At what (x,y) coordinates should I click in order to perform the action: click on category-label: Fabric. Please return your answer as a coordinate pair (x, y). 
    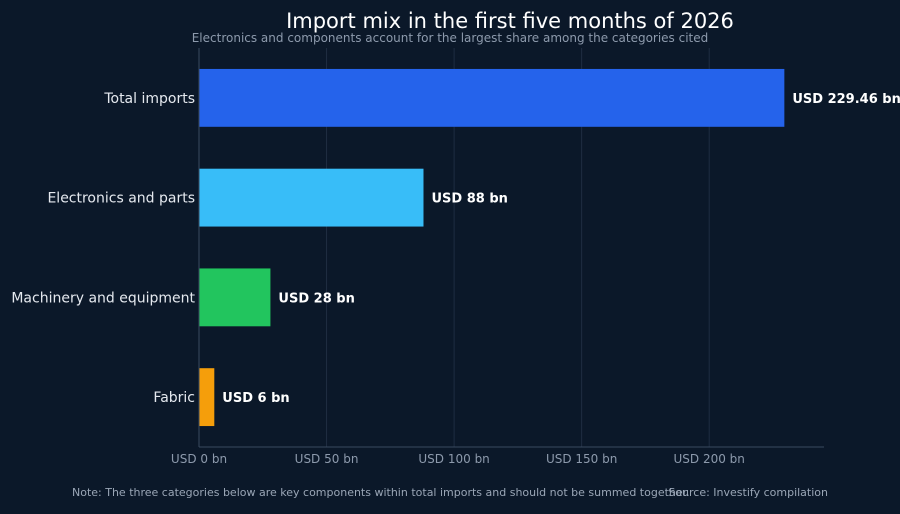
    Looking at the image, I should click on (174, 398).